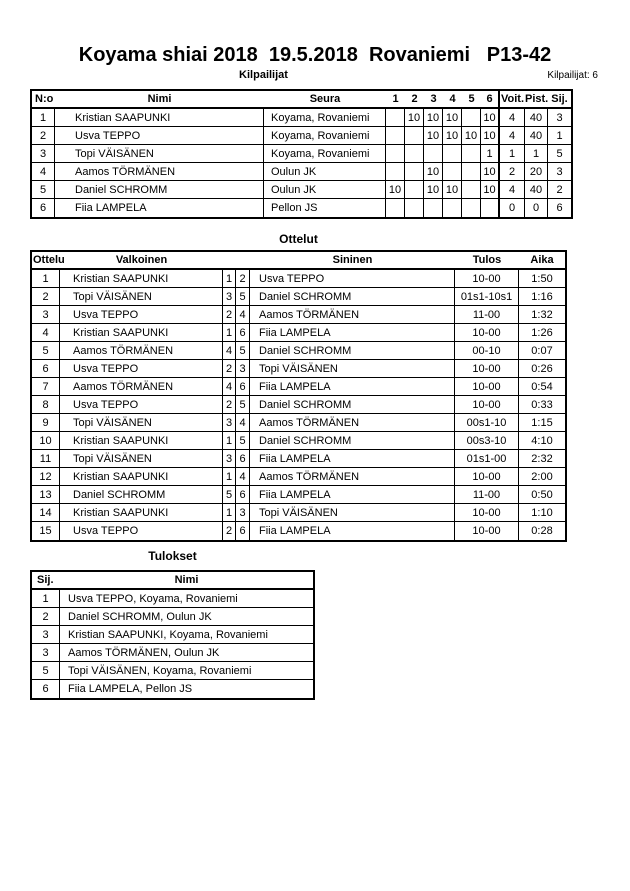  I want to click on header-no: N:o, so click(43, 100).